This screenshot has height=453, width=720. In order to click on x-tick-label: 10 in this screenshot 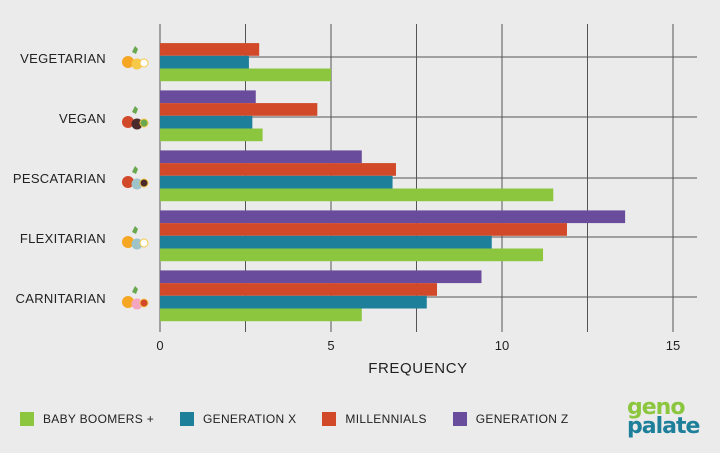, I will do `click(502, 345)`.